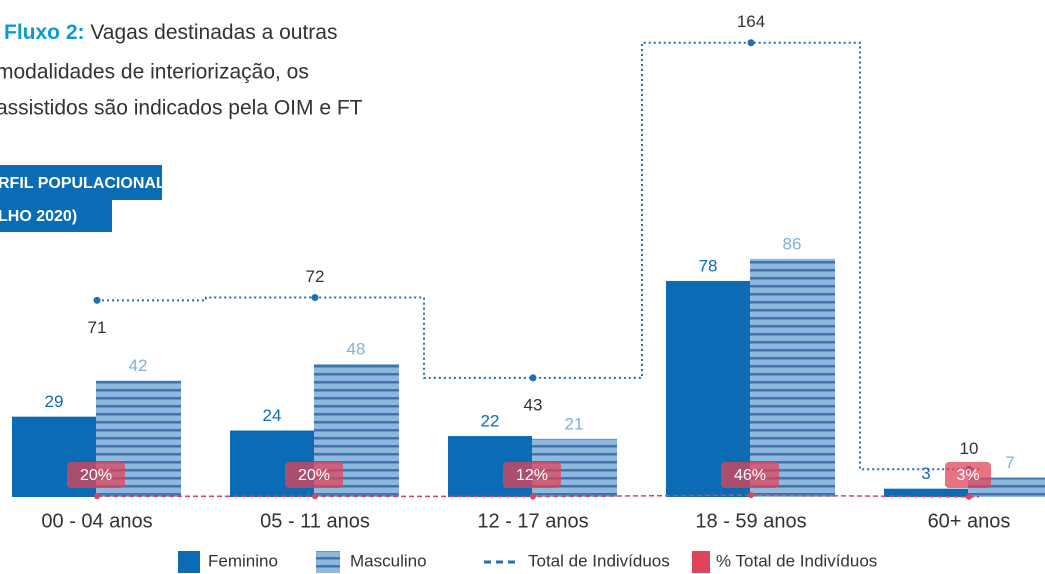 This screenshot has width=1045, height=574. I want to click on legend-label: % Total de Indivíduos, so click(796, 560).